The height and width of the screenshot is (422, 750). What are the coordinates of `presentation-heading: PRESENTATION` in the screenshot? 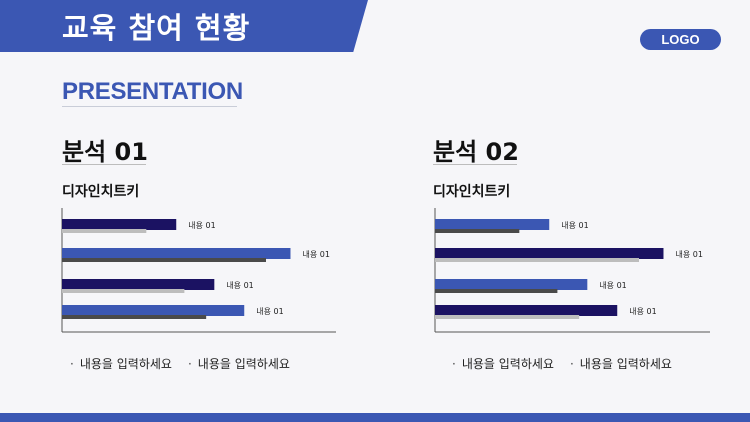 It's located at (152, 91).